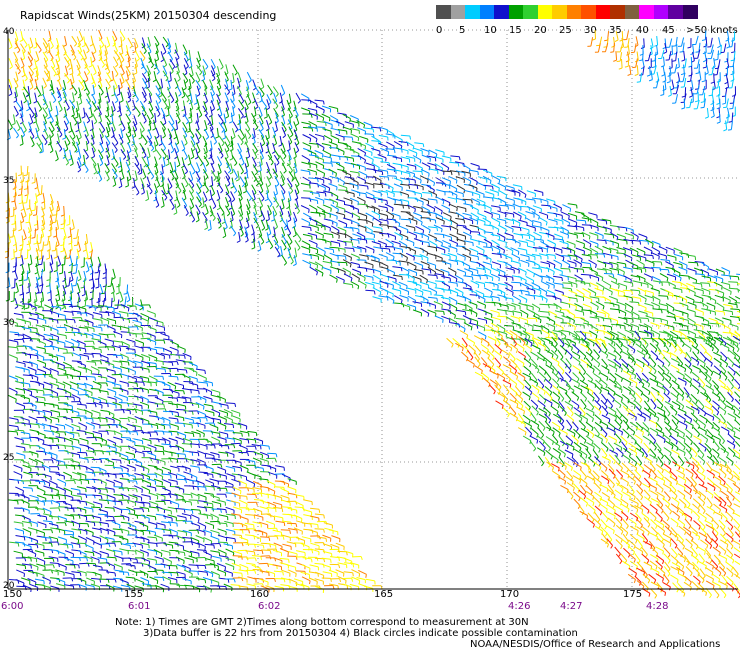 This screenshot has width=740, height=650. What do you see at coordinates (657, 606) in the screenshot?
I see `time-label: 4:28` at bounding box center [657, 606].